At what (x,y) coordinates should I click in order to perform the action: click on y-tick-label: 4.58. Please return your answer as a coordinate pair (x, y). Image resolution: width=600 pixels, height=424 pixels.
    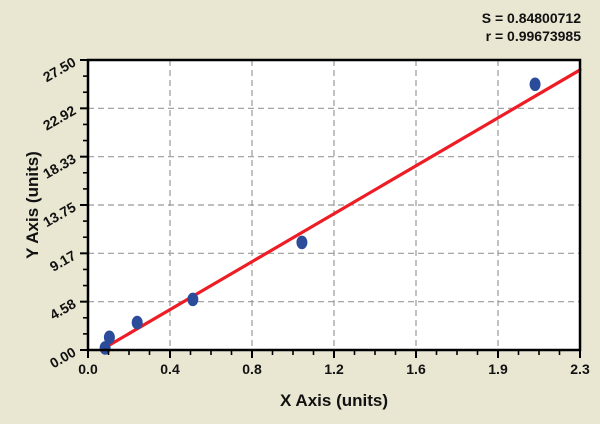
    Looking at the image, I should click on (63, 309).